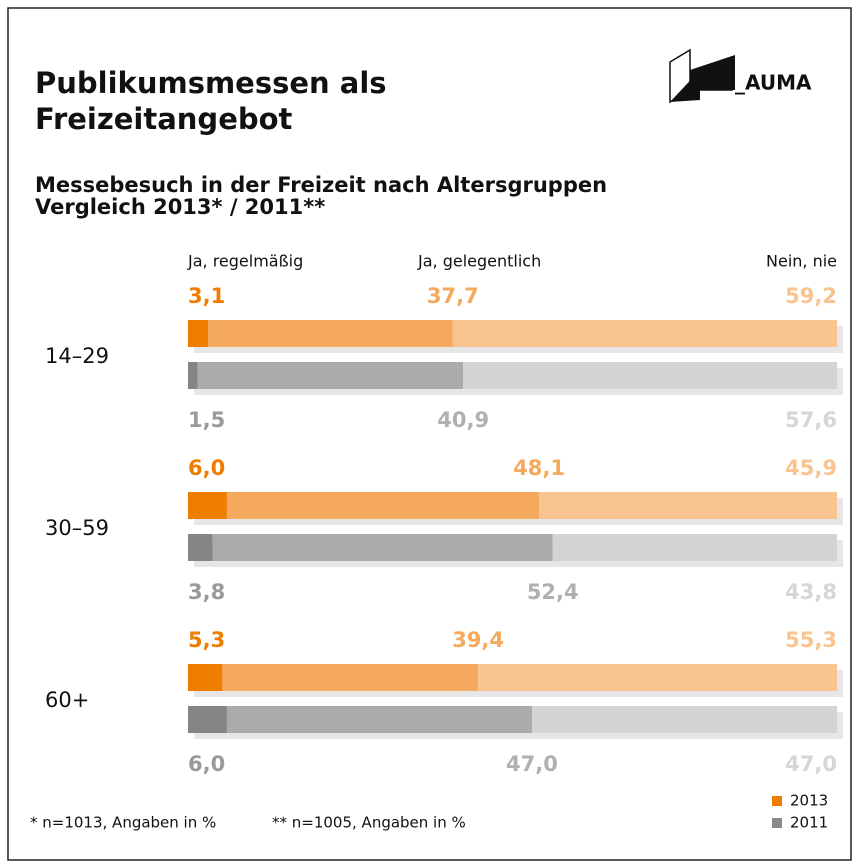  I want to click on chart-title: Freizeitangebot, so click(164, 119).